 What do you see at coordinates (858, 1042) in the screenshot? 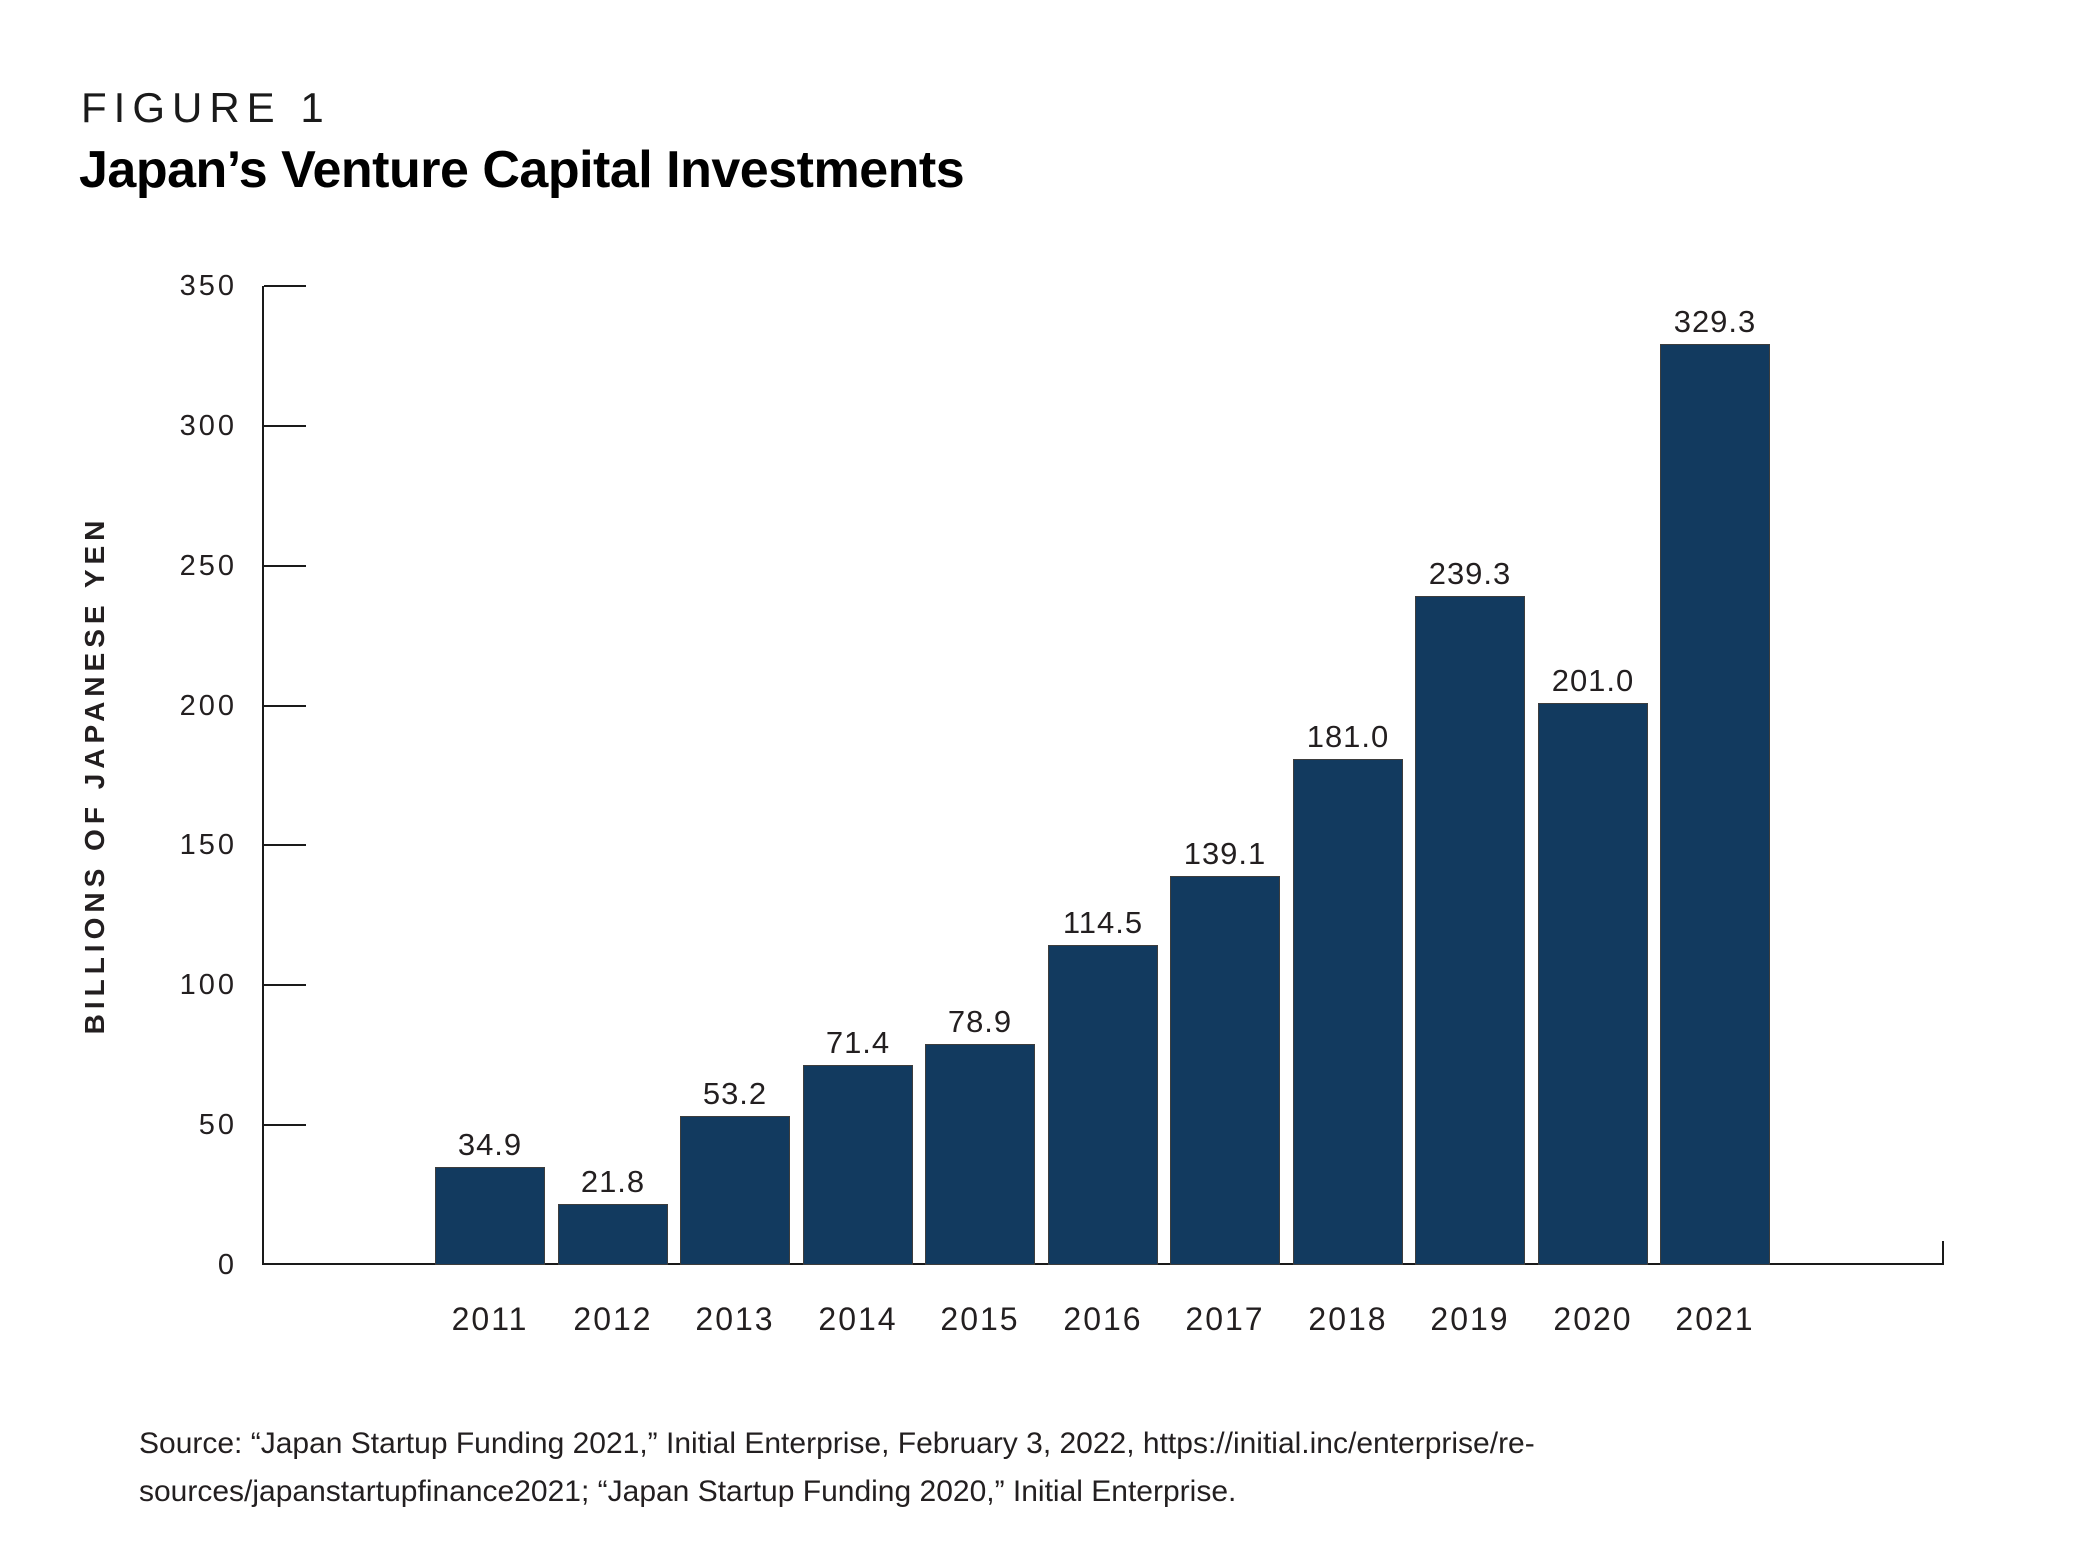
I see `bar-value-label: 71.4` at bounding box center [858, 1042].